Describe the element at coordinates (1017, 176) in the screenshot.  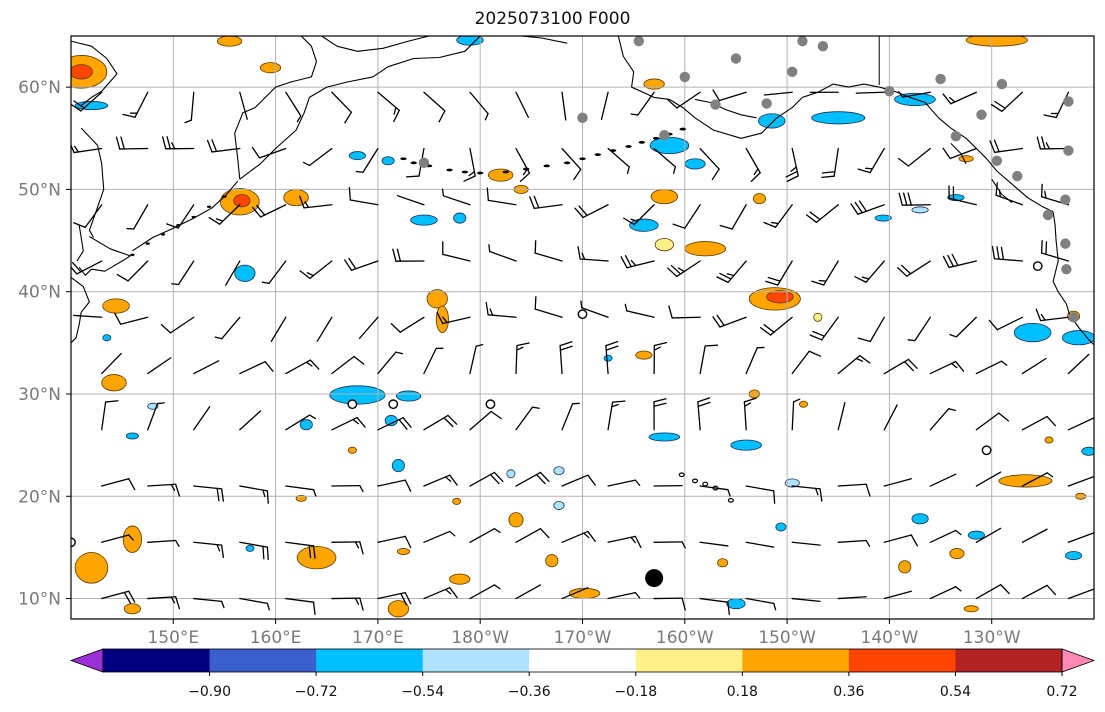
I see `observation-station-marker` at that location.